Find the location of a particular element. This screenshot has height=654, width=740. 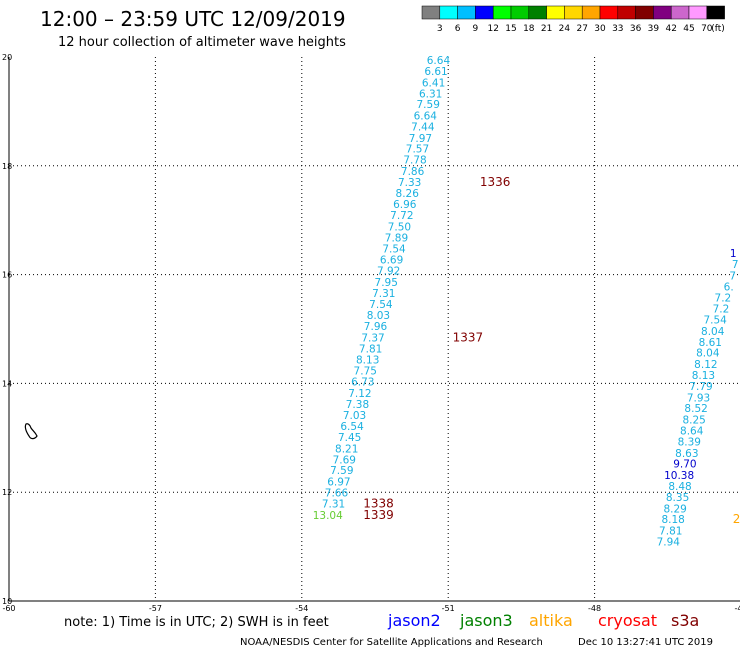

y-tick-label: 18 is located at coordinates (7, 166).